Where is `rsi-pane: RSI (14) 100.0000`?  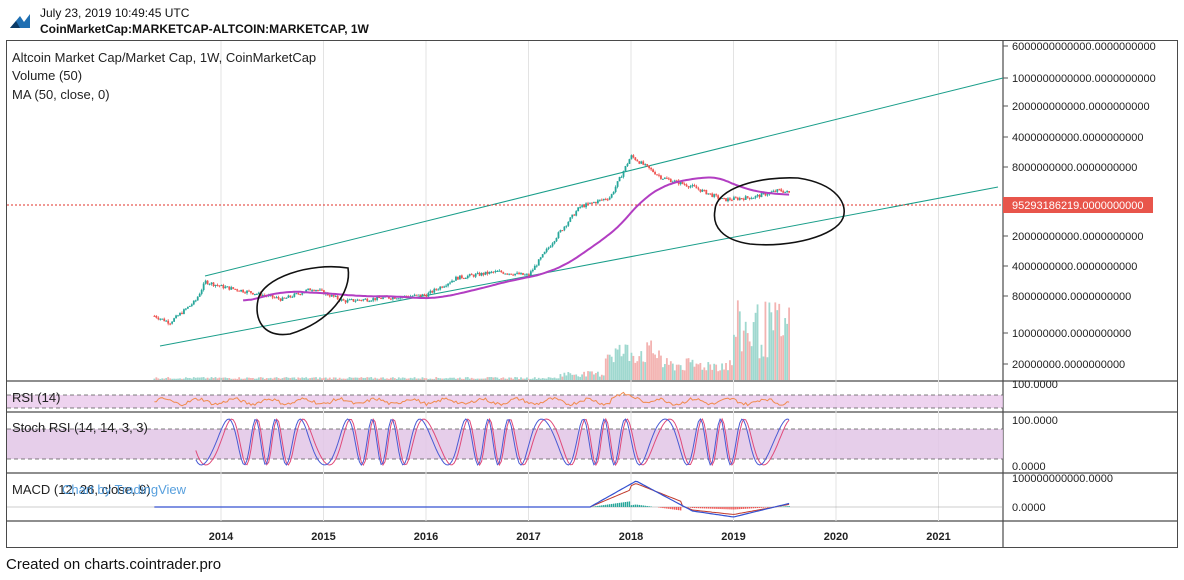
rsi-pane: RSI (14) 100.0000 is located at coordinates (532, 394).